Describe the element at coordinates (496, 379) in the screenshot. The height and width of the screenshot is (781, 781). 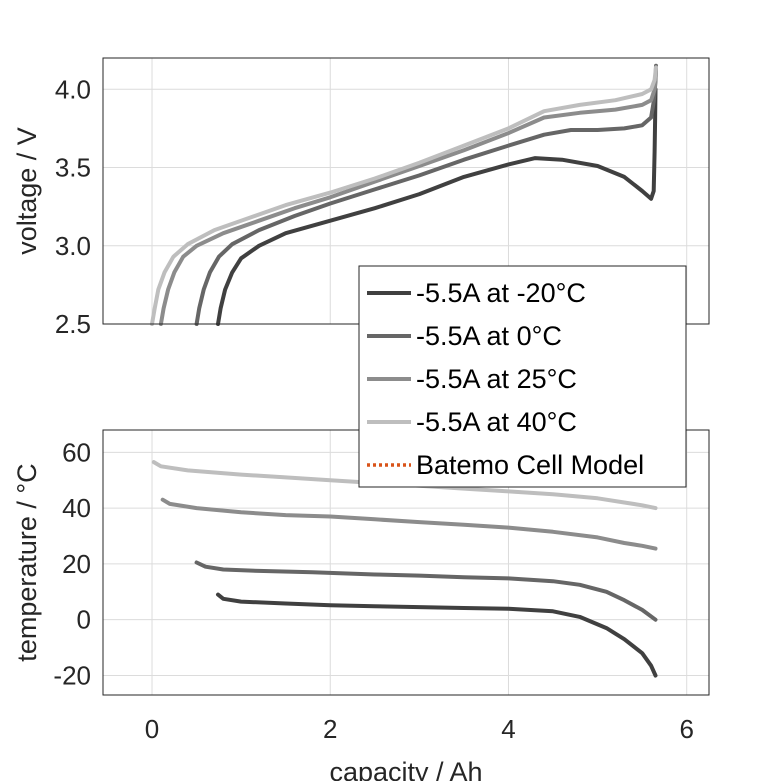
I see `legend-label: -5.5A at 25°C` at that location.